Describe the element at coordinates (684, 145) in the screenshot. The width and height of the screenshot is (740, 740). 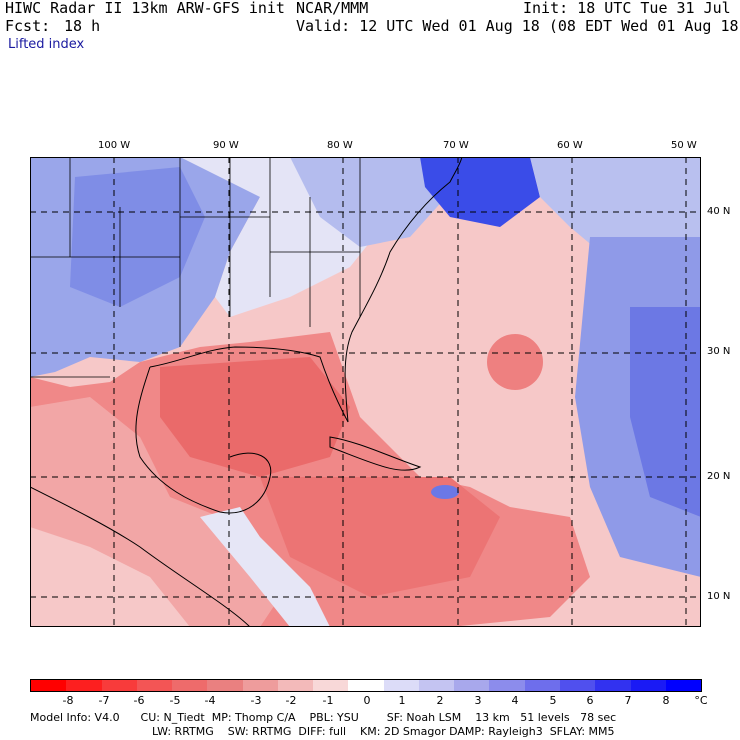
I see `lon-label-50w: 50 W` at that location.